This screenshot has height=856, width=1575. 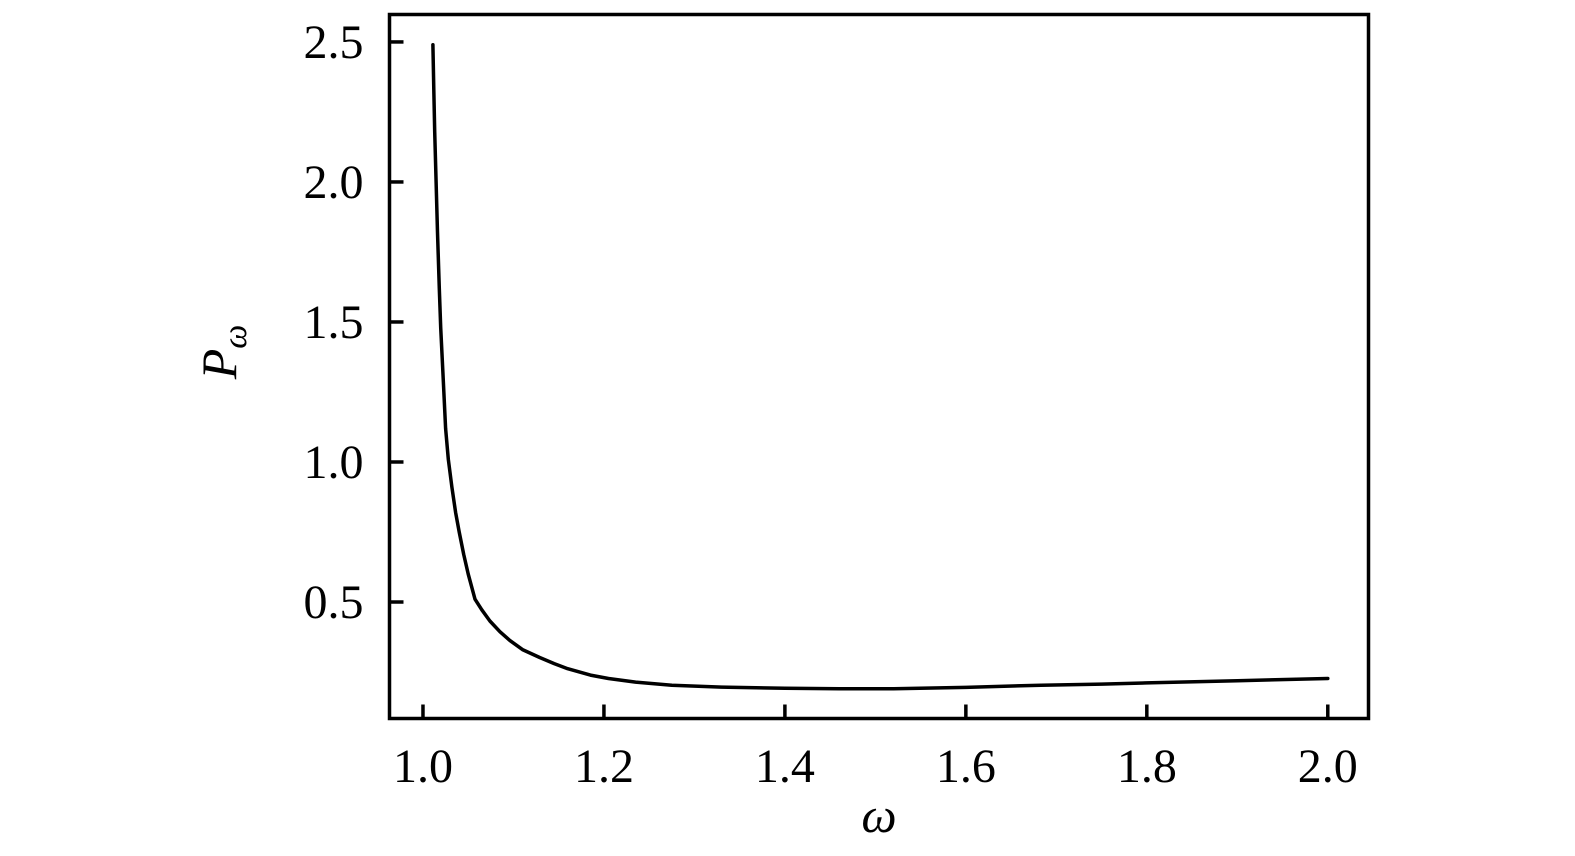 What do you see at coordinates (875, 748) in the screenshot?
I see `x-axis-ticks: 1.0 1.2 1.4 1.6 1.8 2.0` at bounding box center [875, 748].